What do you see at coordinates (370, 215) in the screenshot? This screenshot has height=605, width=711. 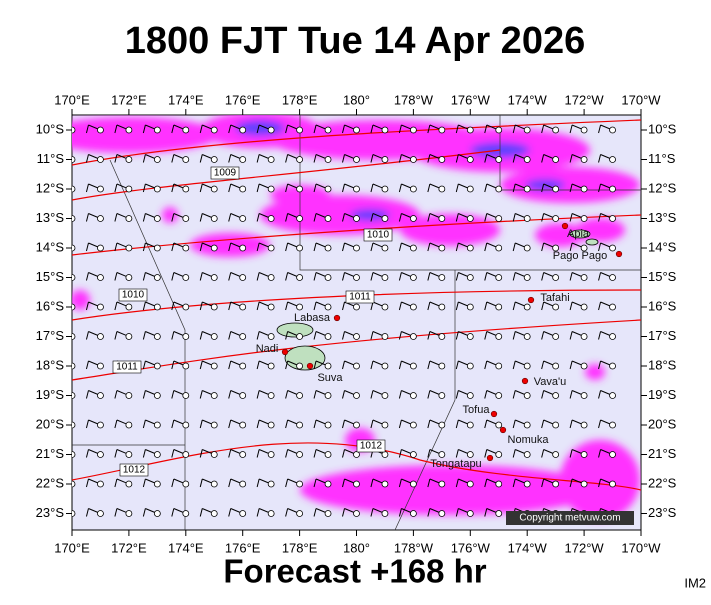 I see `heavy-rain` at bounding box center [370, 215].